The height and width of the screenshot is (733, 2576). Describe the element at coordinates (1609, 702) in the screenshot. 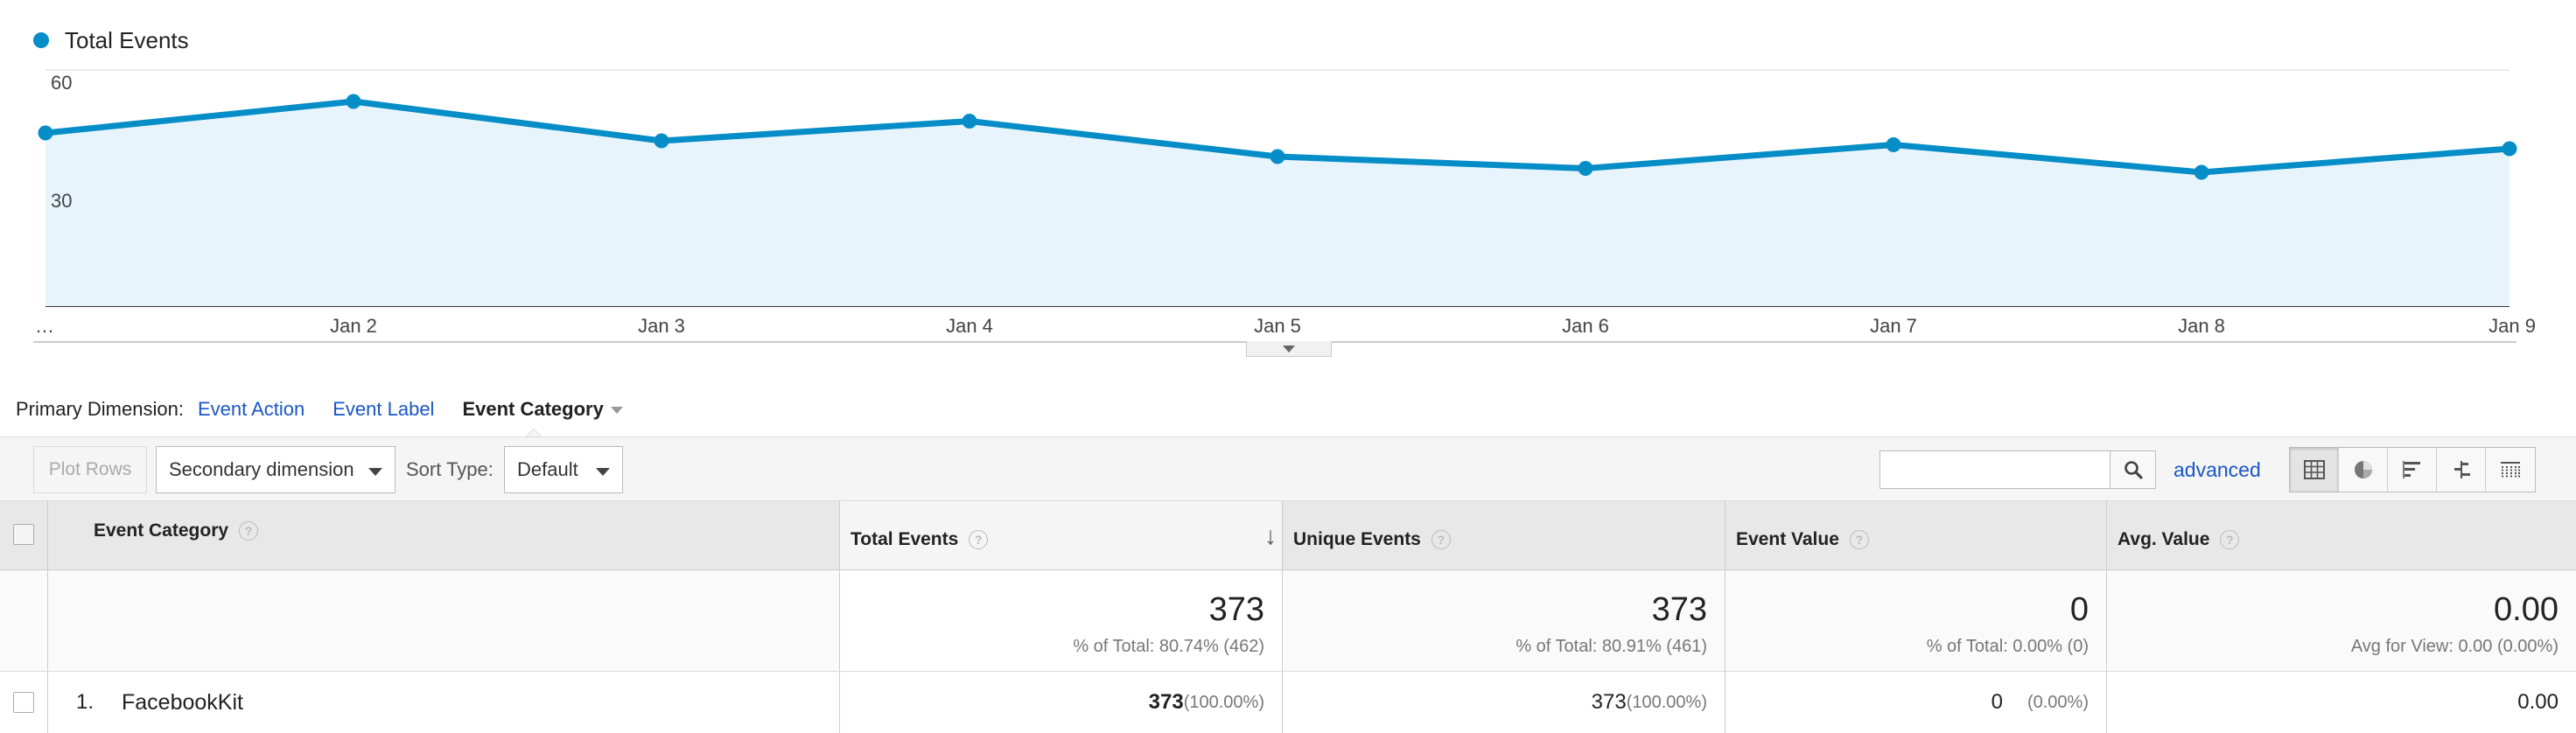

I see `row-unique-events-value: 373` at that location.